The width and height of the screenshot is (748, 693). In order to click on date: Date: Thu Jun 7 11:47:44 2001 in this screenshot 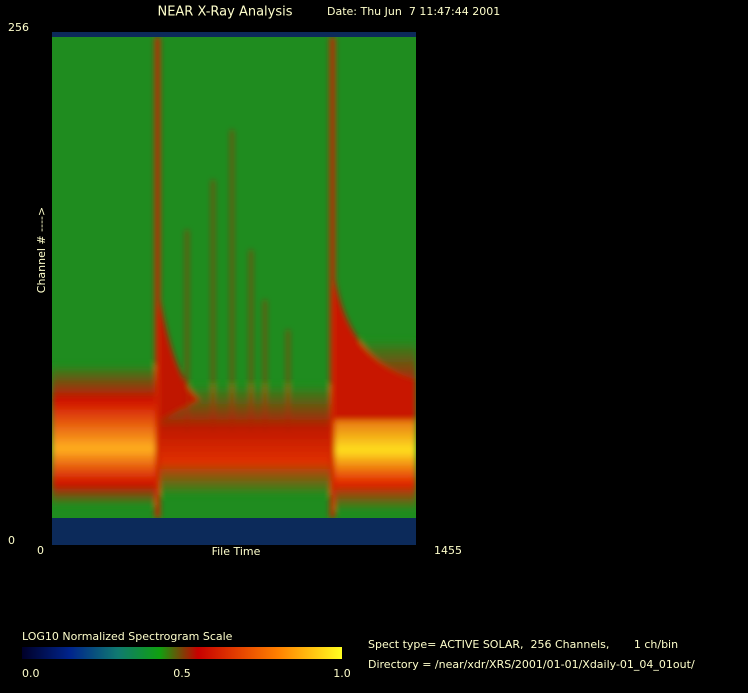, I will do `click(413, 11)`.